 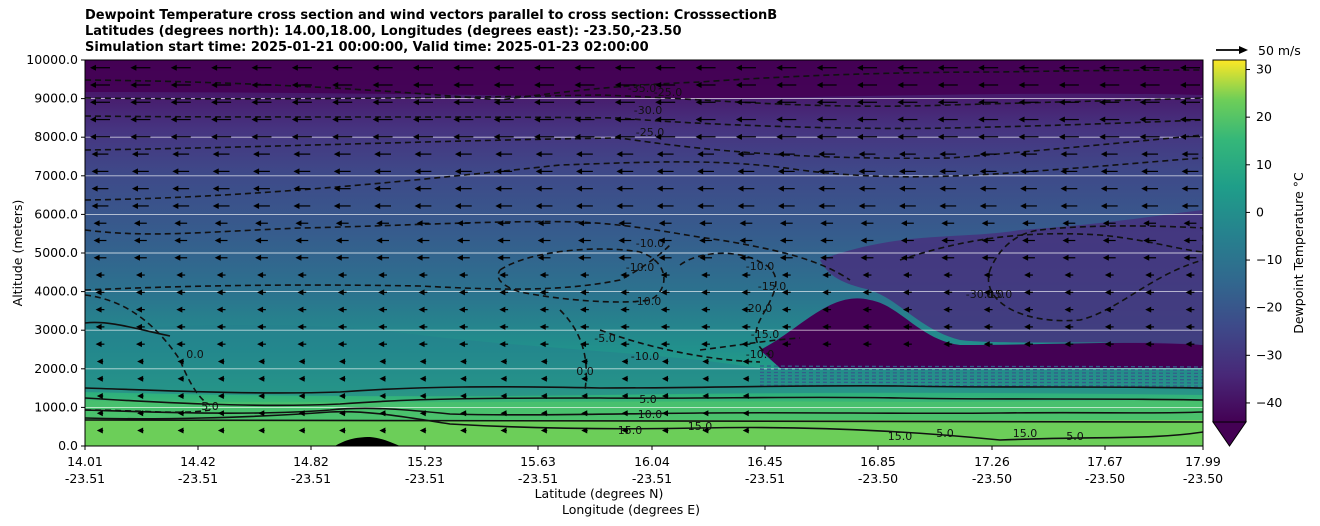 I want to click on solid-contour, so click(x=128, y=329).